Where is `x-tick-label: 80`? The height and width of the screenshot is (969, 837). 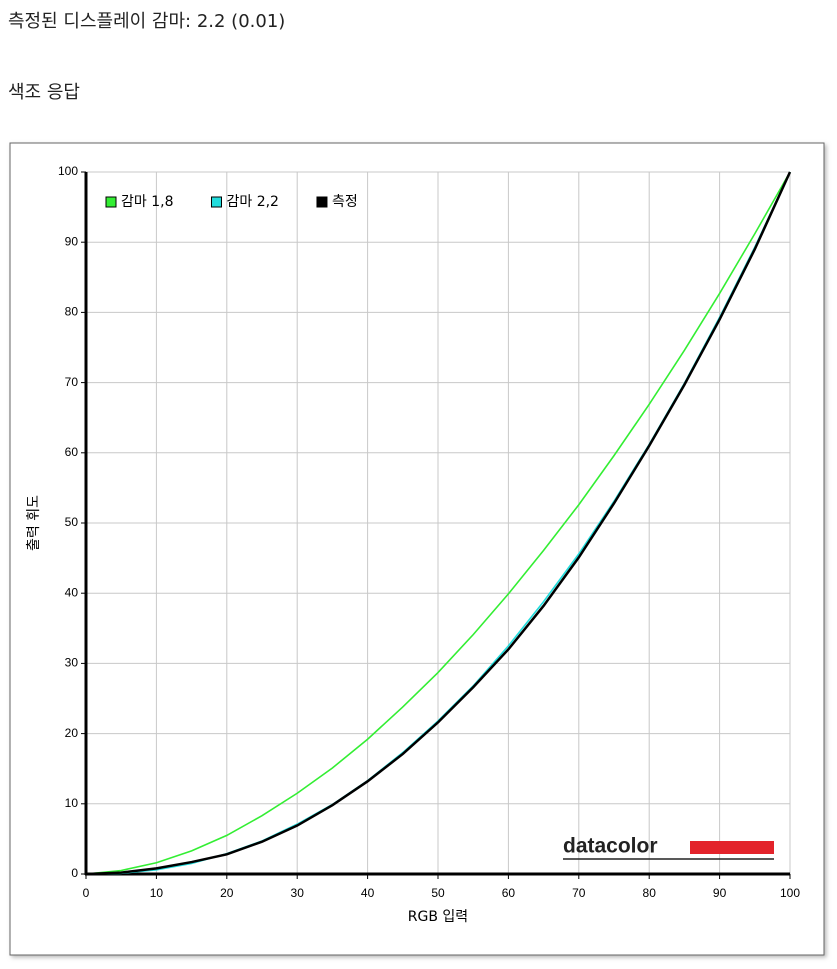
x-tick-label: 80 is located at coordinates (650, 893).